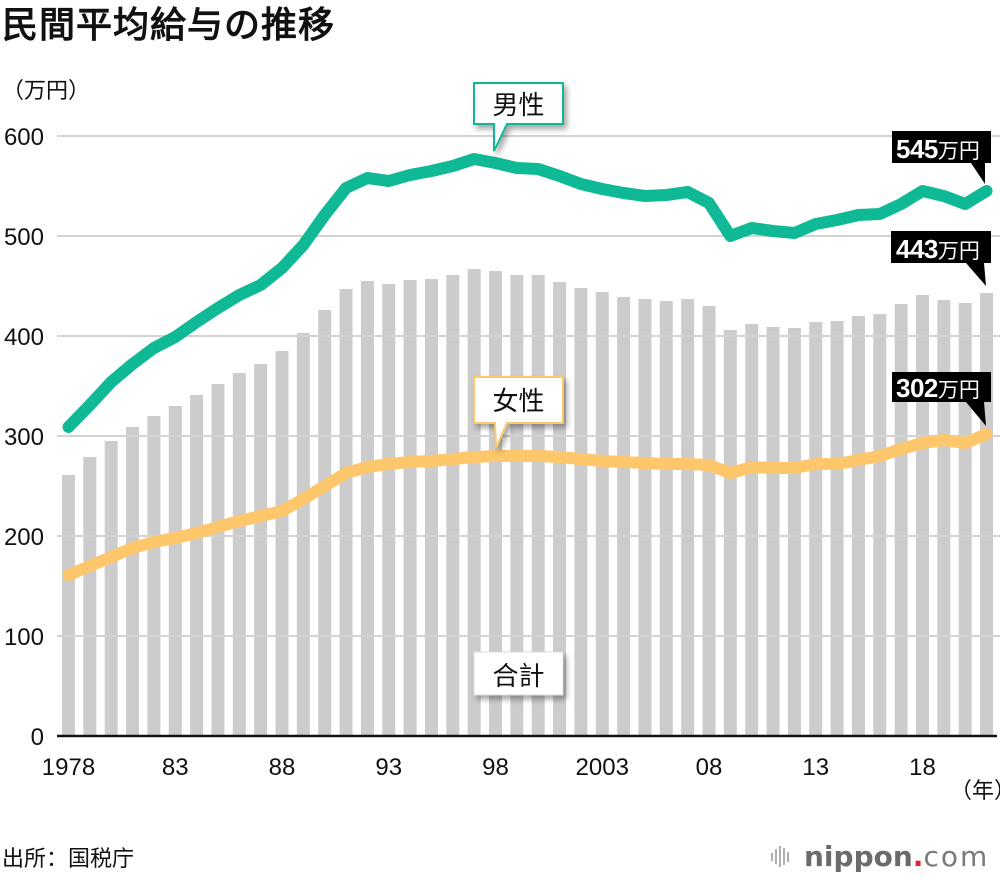  Describe the element at coordinates (367, 508) in the screenshot. I see `bar-total-1992` at that location.